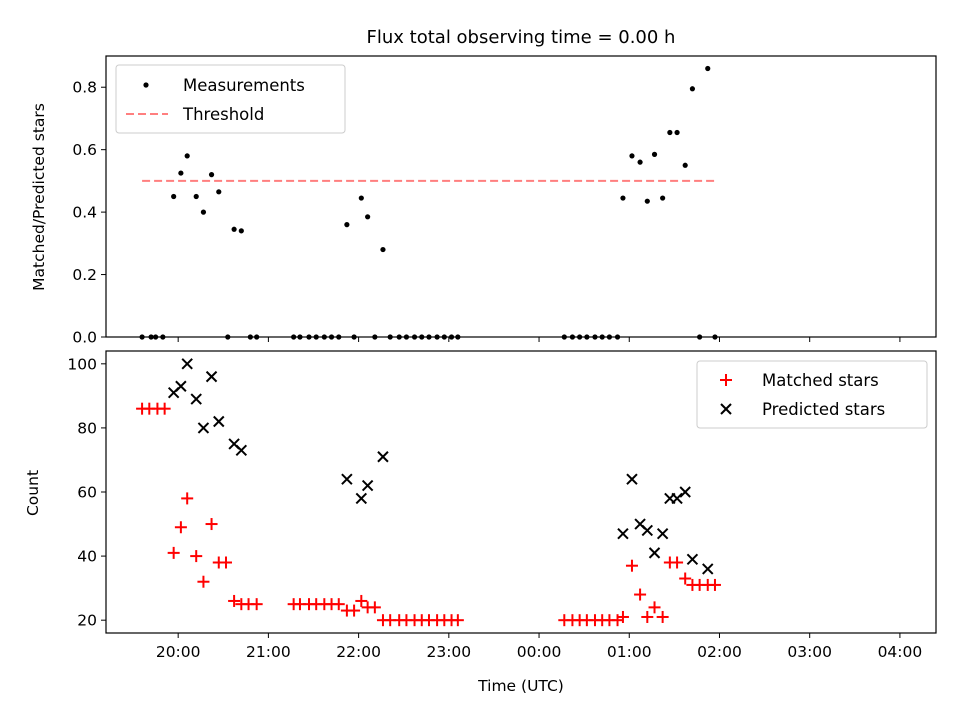 This screenshot has height=720, width=960. I want to click on top-x-ticks, so click(539, 339).